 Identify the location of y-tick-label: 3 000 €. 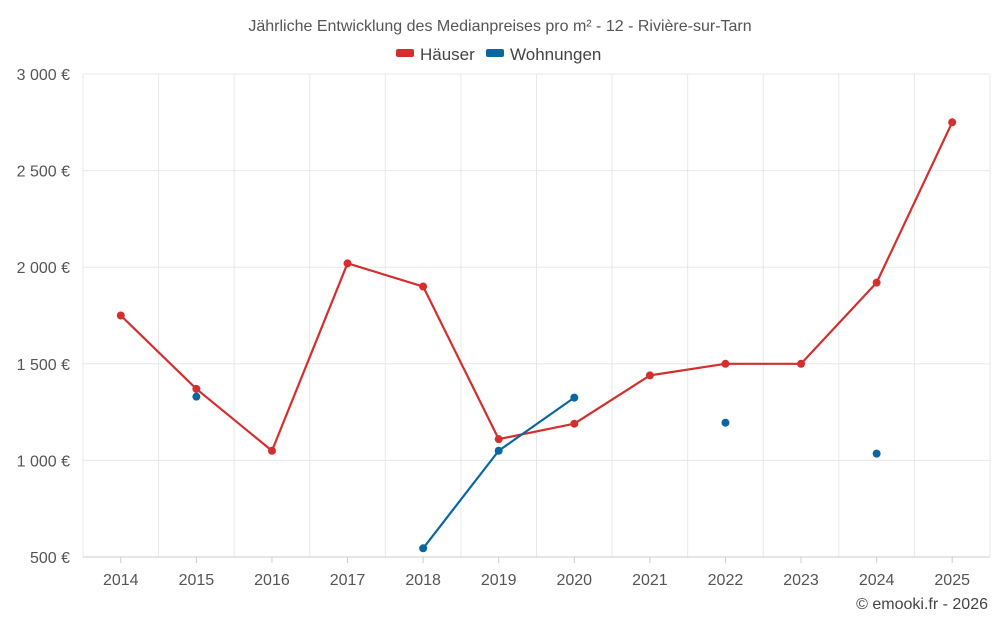
(43, 75).